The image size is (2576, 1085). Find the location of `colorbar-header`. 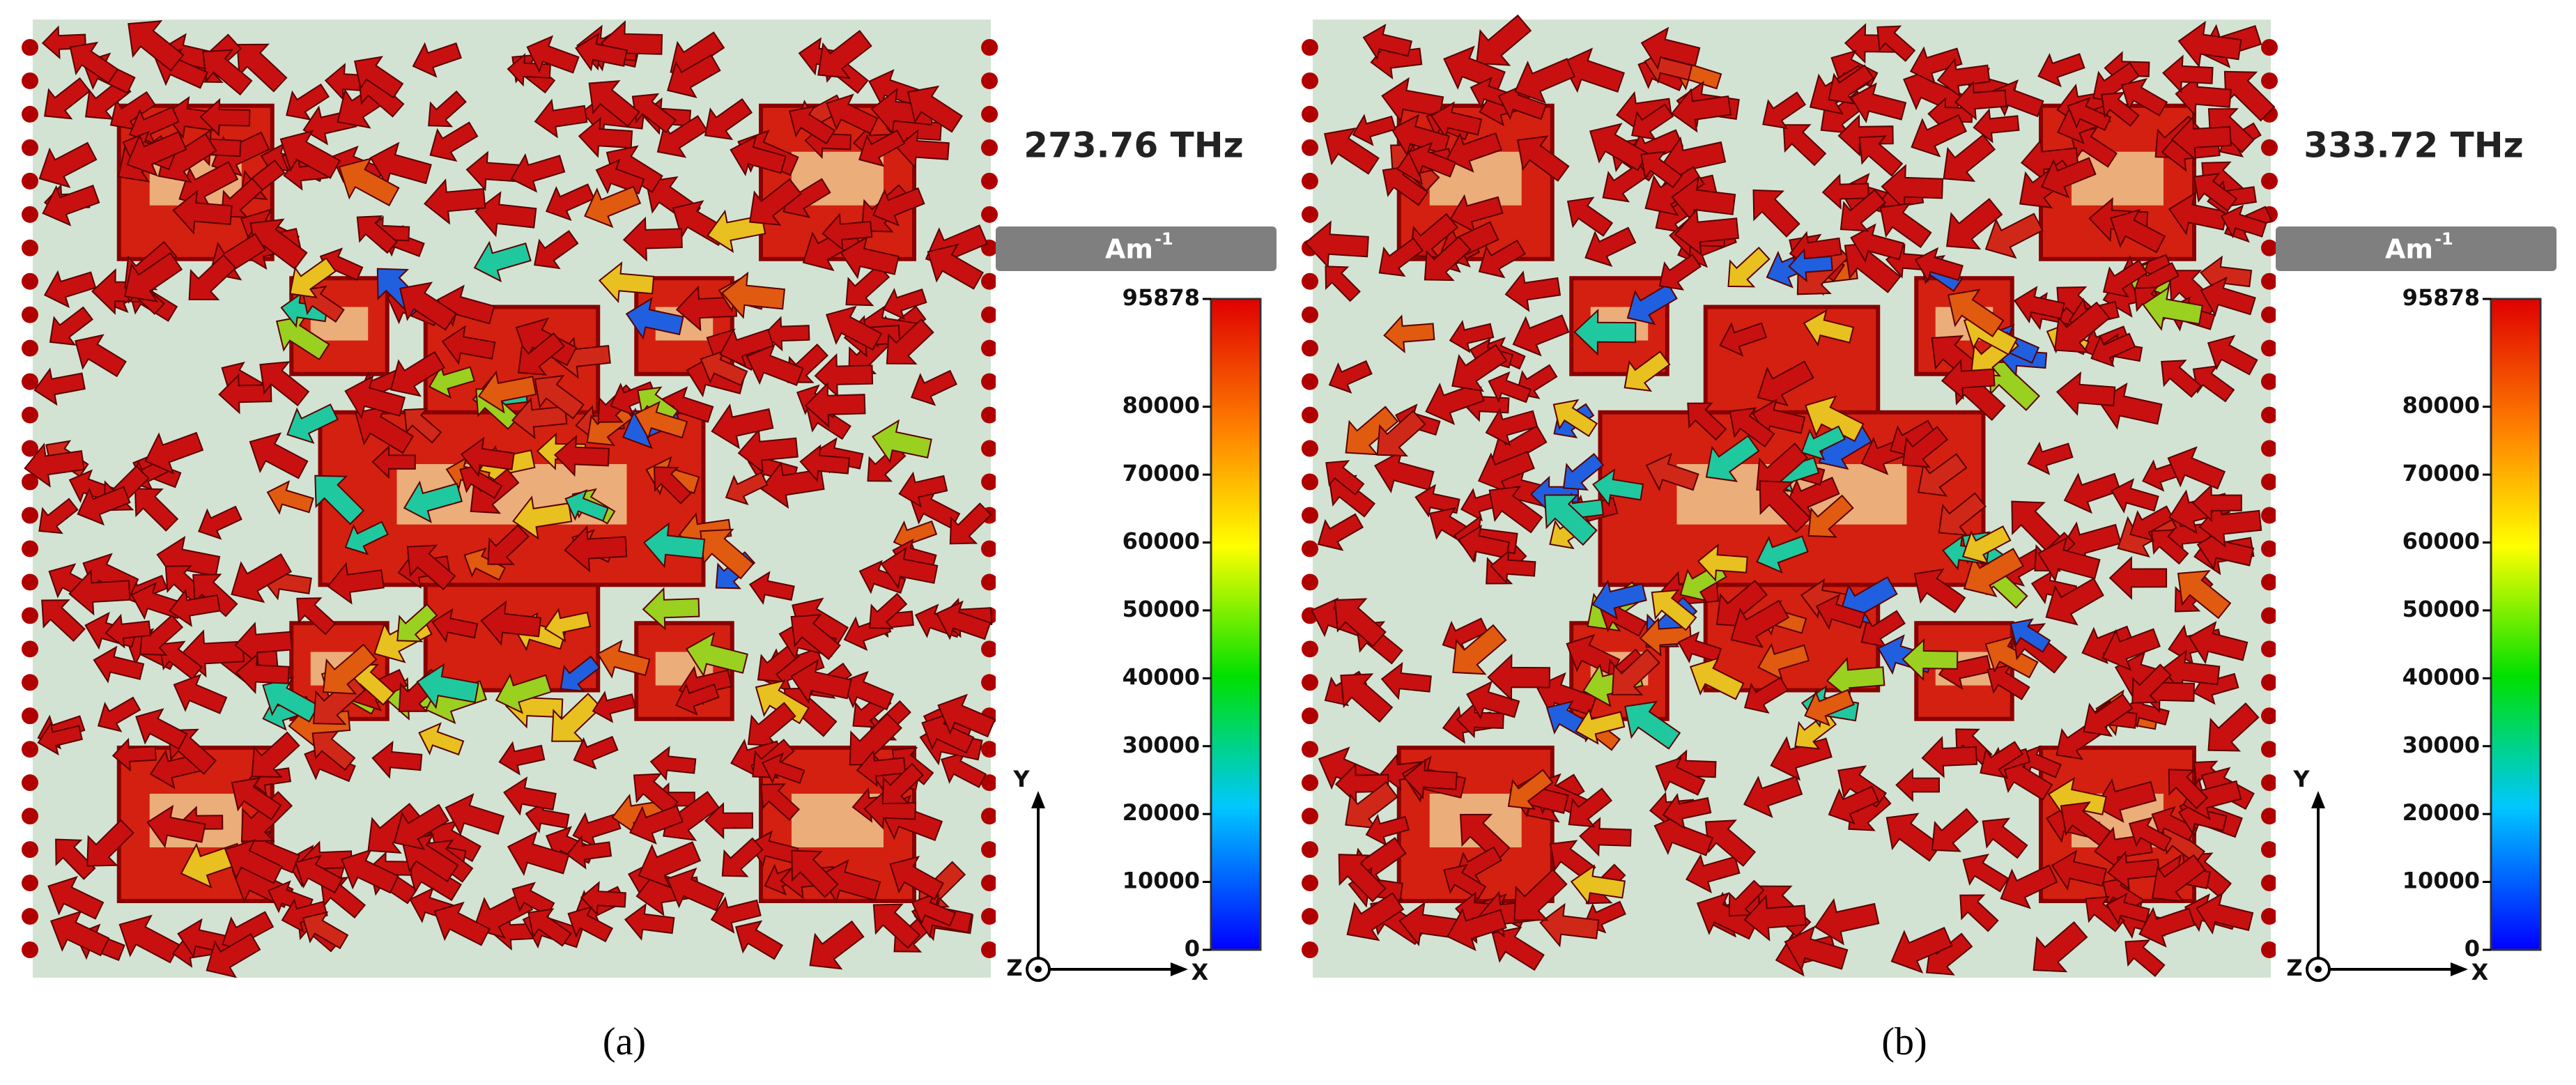

colorbar-header is located at coordinates (1136, 248).